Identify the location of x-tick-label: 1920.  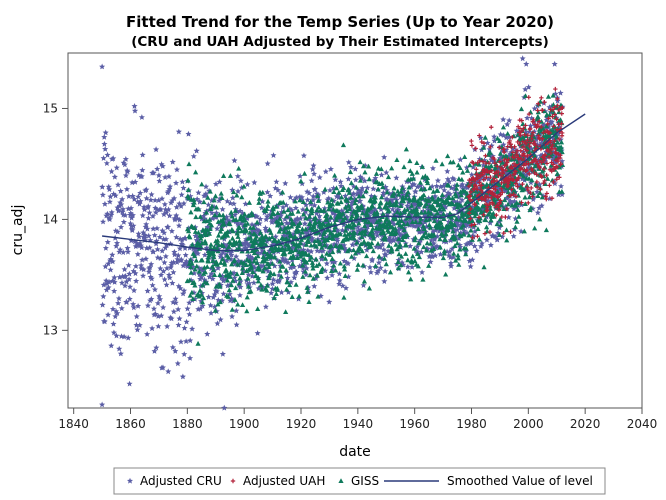
(301, 424).